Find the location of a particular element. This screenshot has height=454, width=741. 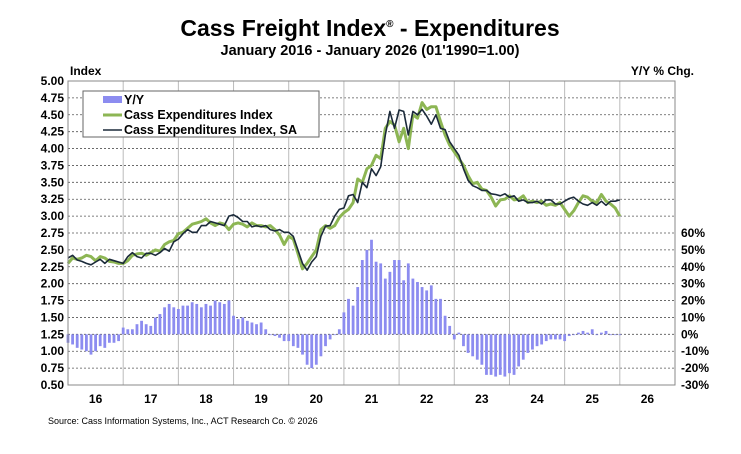

right-tick-label: 50% is located at coordinates (693, 250).